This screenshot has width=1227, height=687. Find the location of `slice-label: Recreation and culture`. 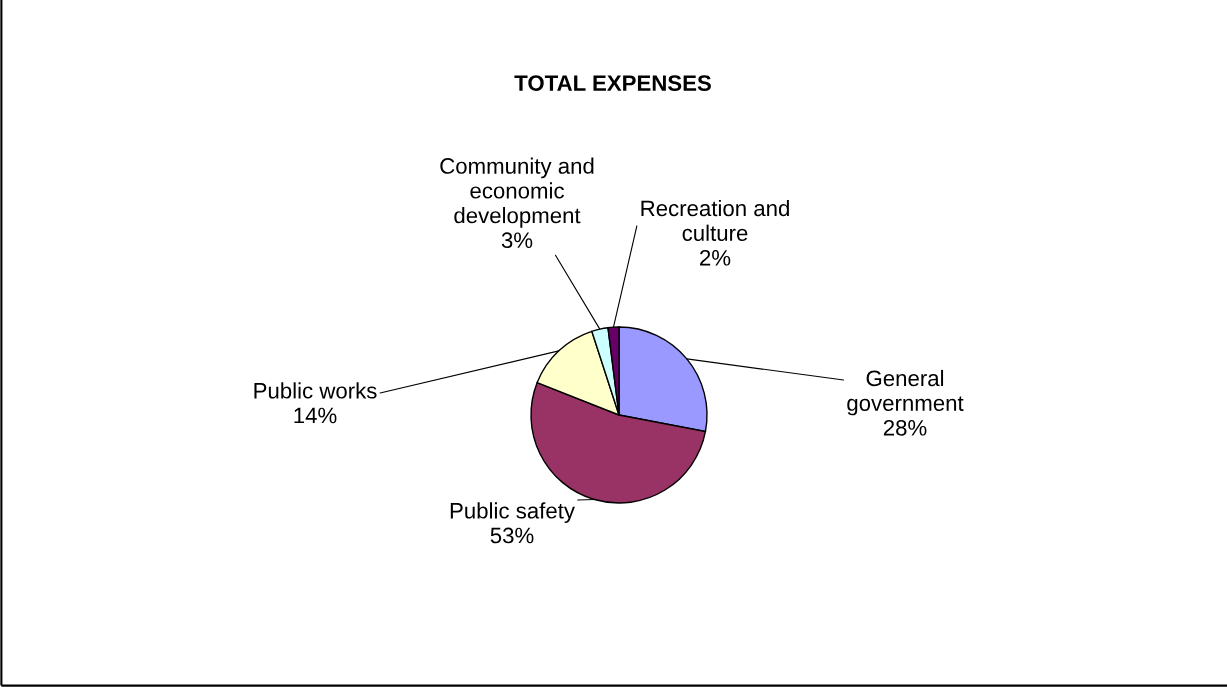

slice-label: Recreation and culture is located at coordinates (715, 220).